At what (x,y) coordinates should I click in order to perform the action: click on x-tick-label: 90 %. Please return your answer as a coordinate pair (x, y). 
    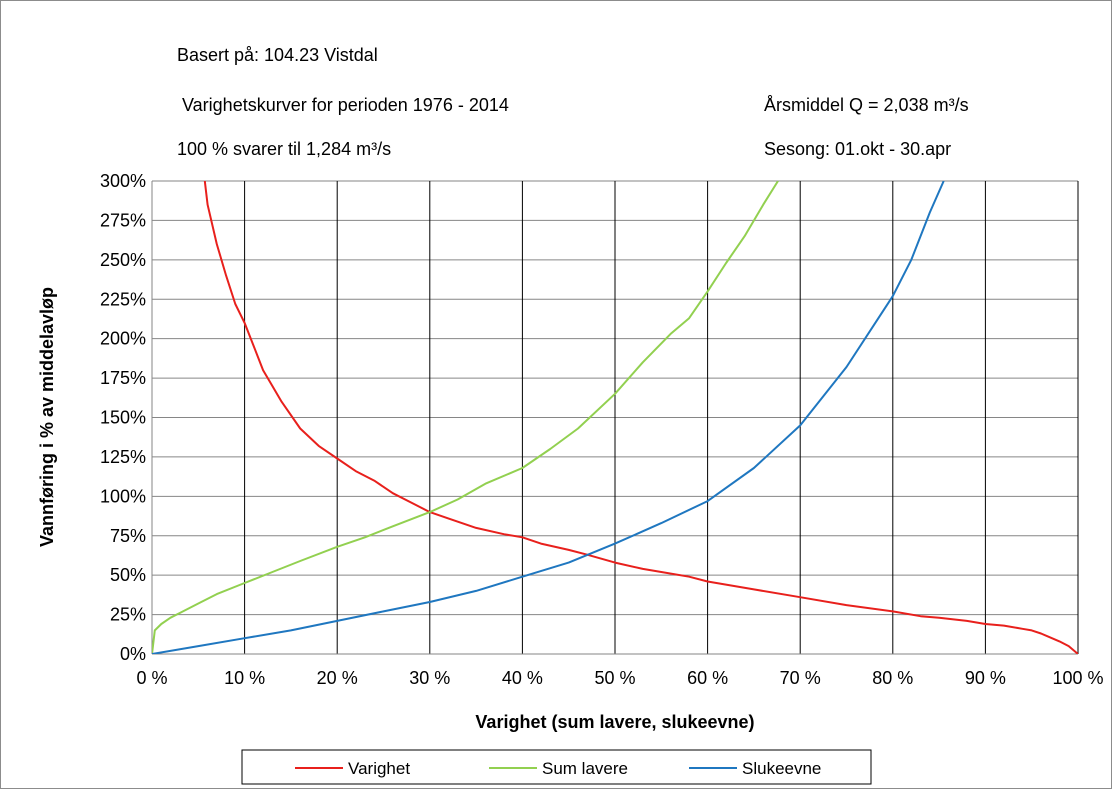
    Looking at the image, I should click on (985, 678).